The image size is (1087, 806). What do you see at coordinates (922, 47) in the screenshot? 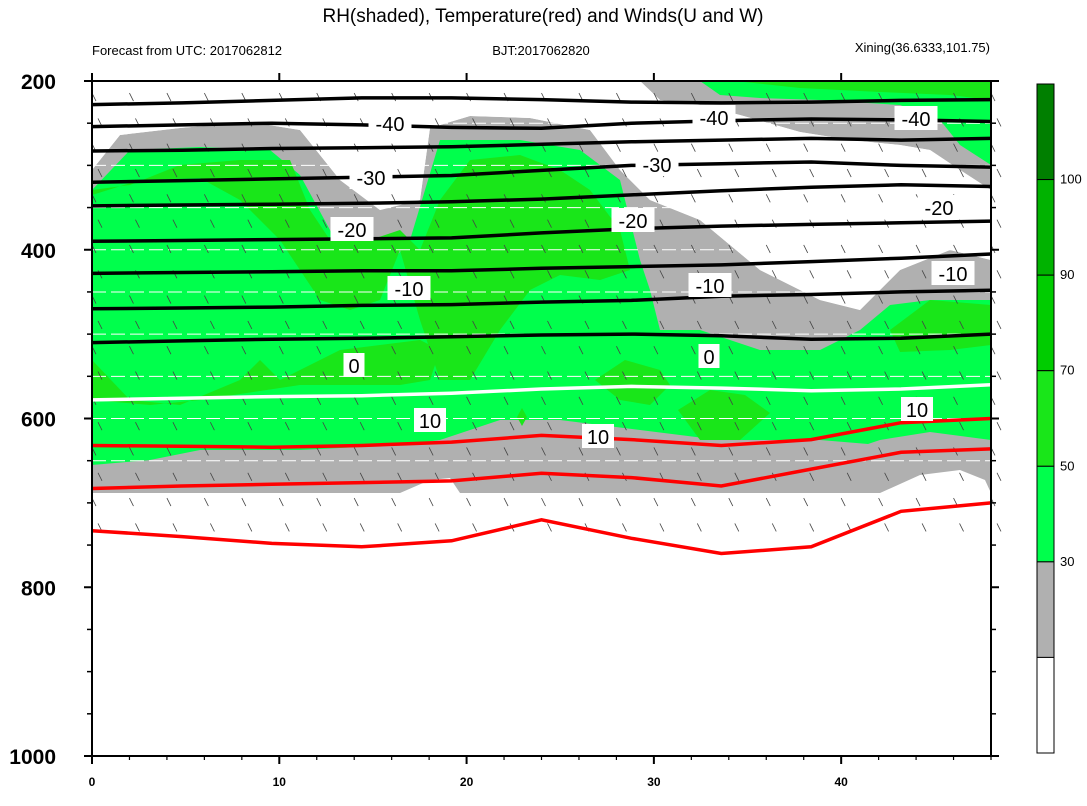
I see `subtitle-right: Xining(36.6333,101.75)` at bounding box center [922, 47].